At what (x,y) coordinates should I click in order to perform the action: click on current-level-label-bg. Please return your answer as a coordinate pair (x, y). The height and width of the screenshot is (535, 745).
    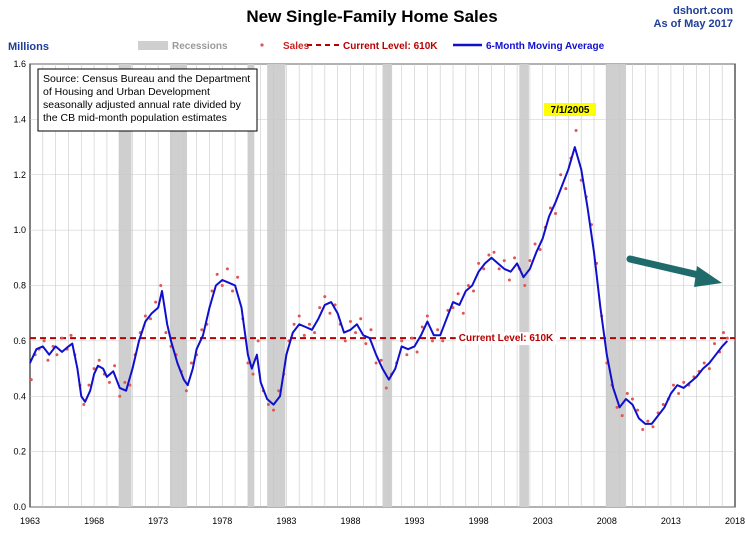
    Looking at the image, I should click on (506, 339).